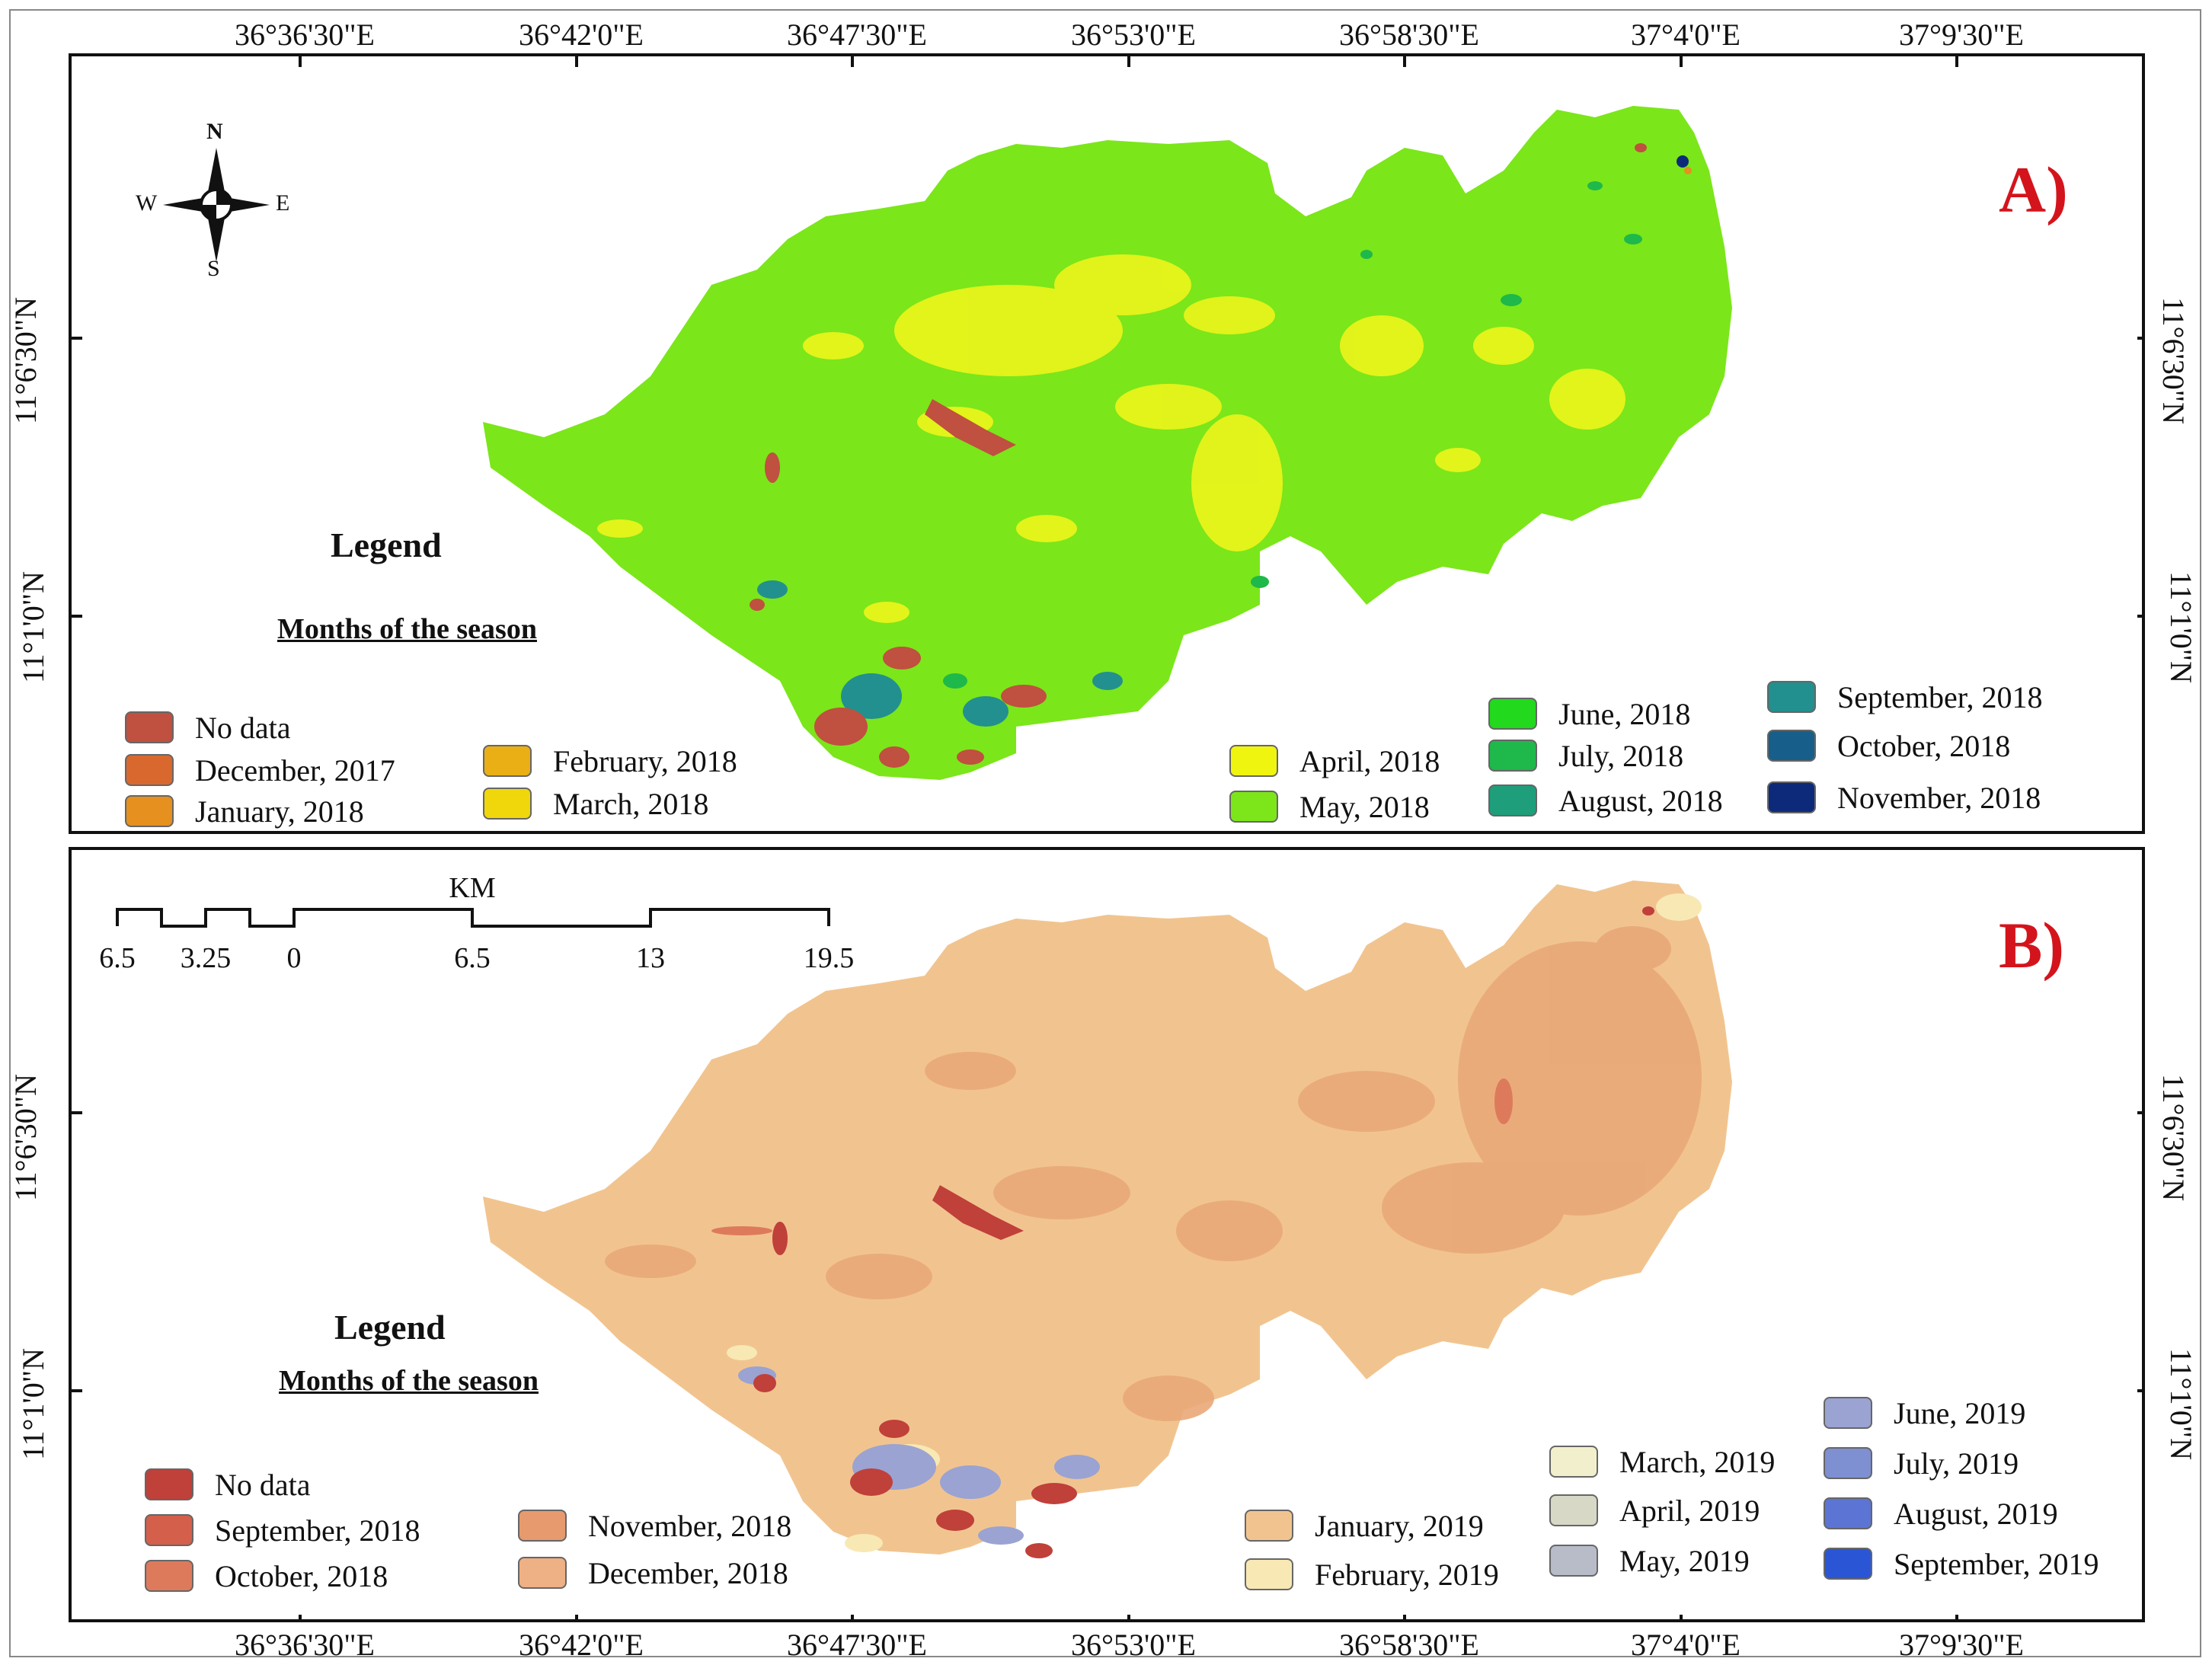 The width and height of the screenshot is (2212, 1668). Describe the element at coordinates (1133, 1645) in the screenshot. I see `lon-label: 36°53'0"E` at that location.